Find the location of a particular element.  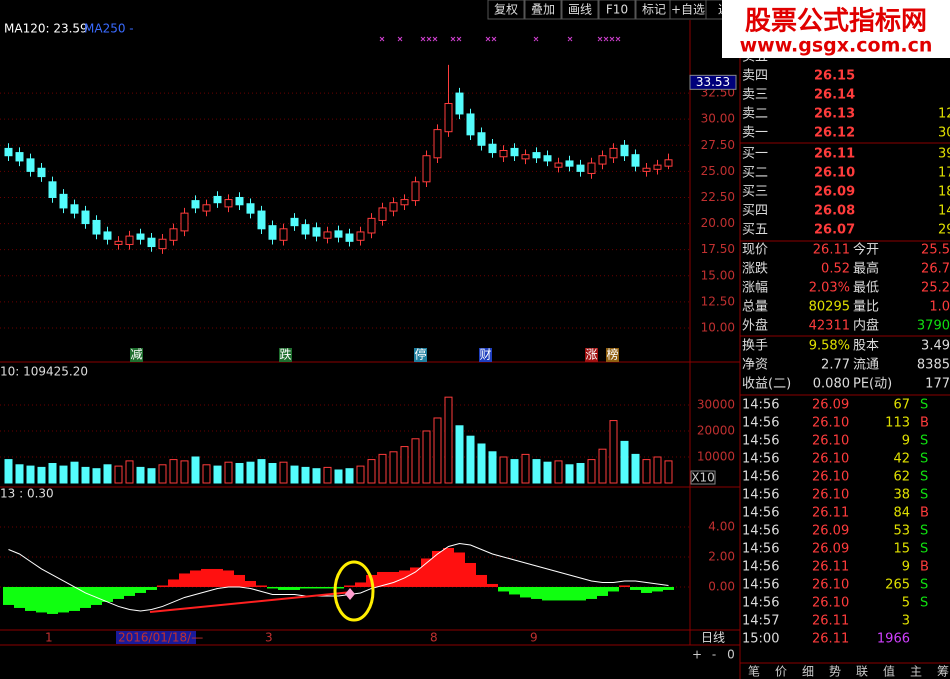

annotation is located at coordinates (262, 591).